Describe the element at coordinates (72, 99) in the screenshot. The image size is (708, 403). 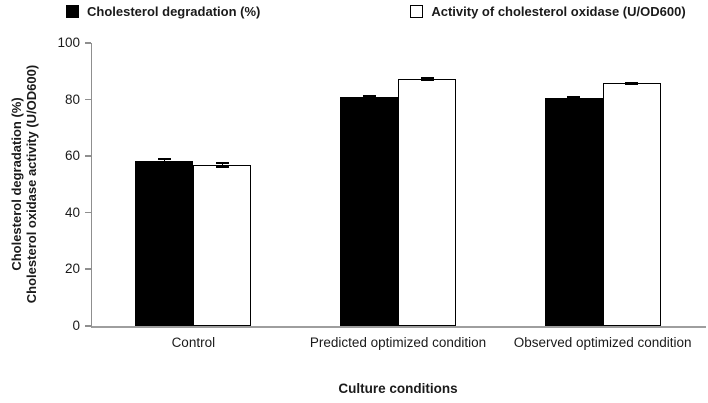
I see `y-tick-label: 80` at that location.